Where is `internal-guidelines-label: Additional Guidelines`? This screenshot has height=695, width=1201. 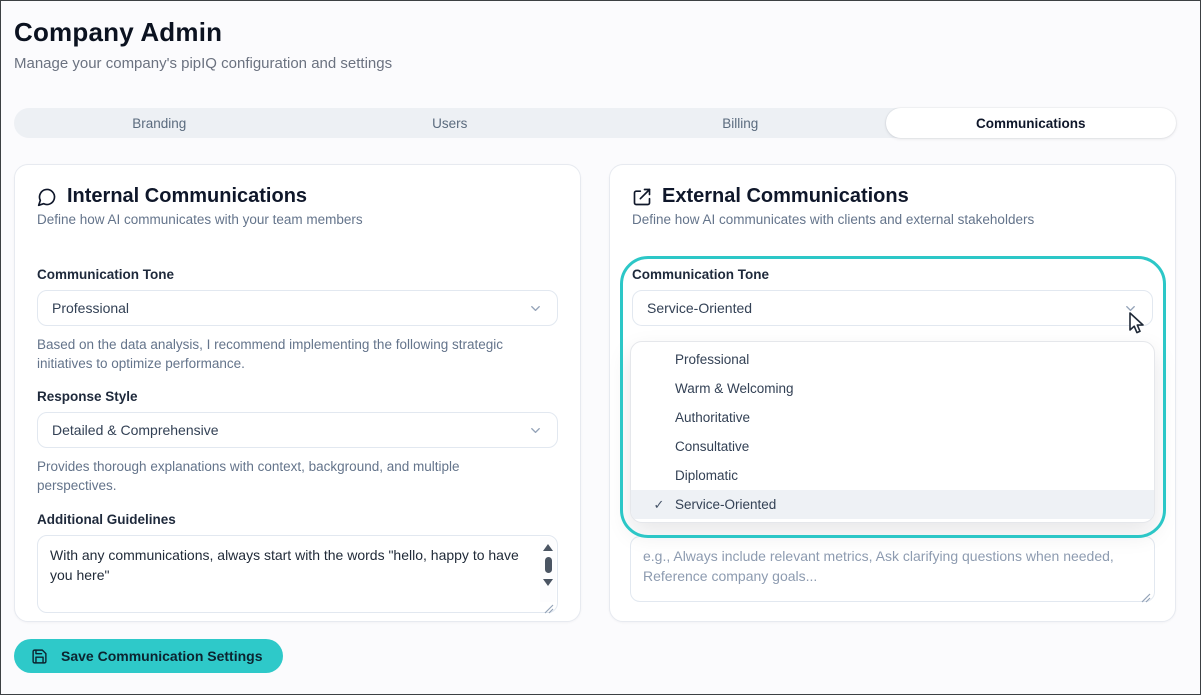 internal-guidelines-label: Additional Guidelines is located at coordinates (106, 519).